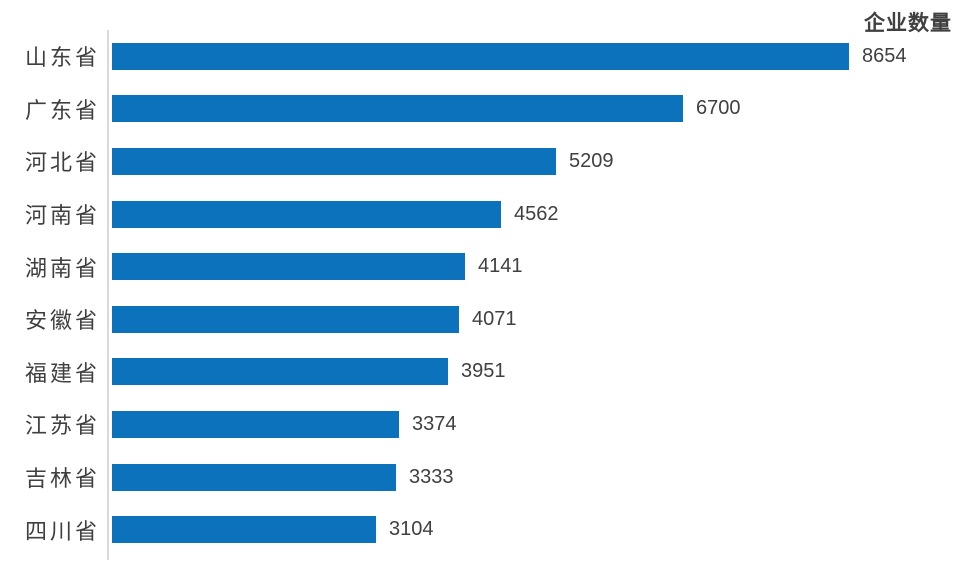 This screenshot has height=580, width=959. What do you see at coordinates (434, 423) in the screenshot?
I see `value-label: 3374` at bounding box center [434, 423].